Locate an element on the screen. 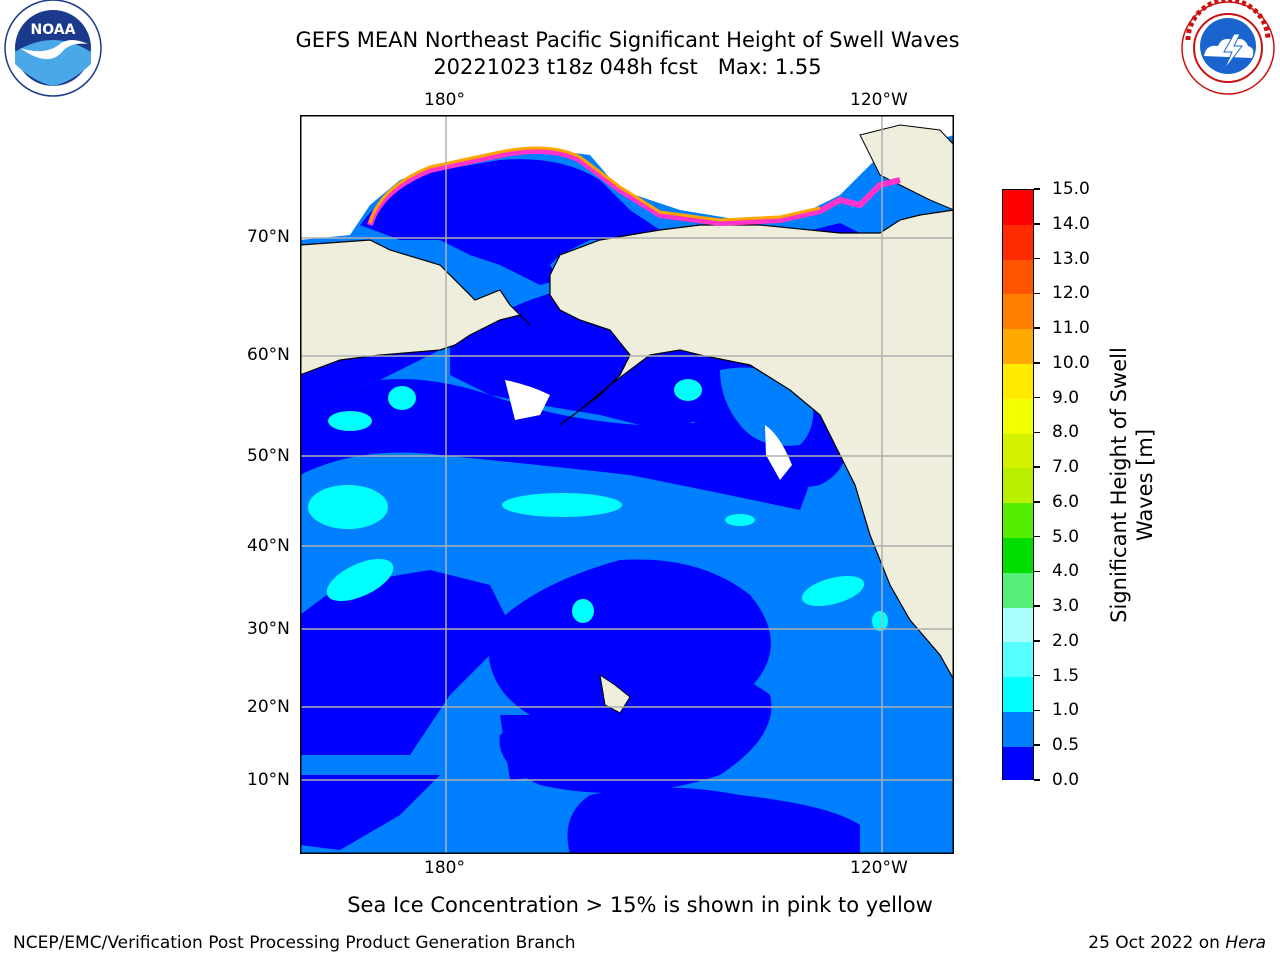 The width and height of the screenshot is (1280, 960). lat-label-20n: 20°N is located at coordinates (268, 707).